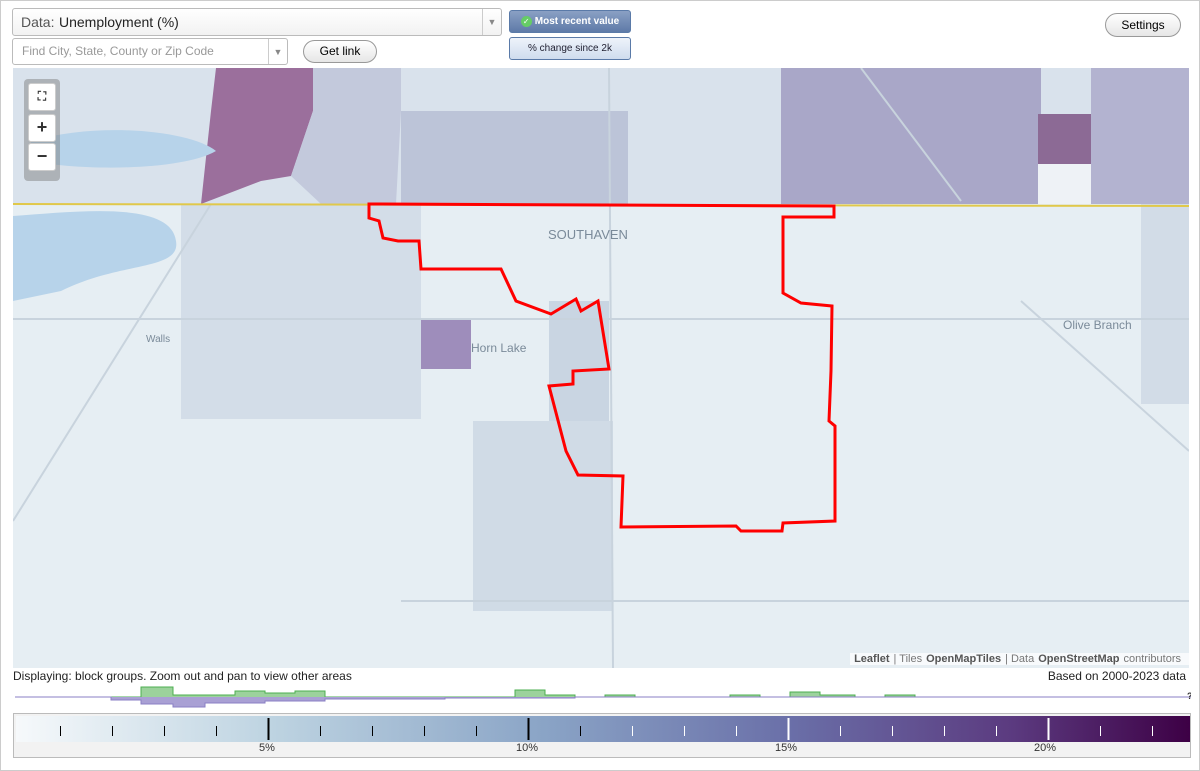 The image size is (1200, 771). I want to click on map-label: Horn Lake, so click(499, 348).